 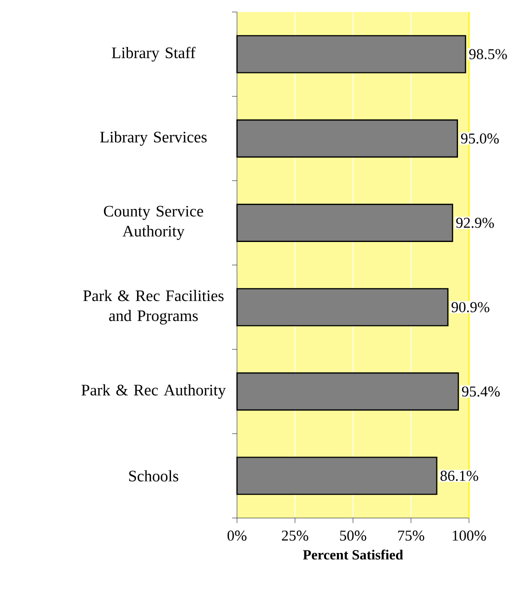 I want to click on x-axis-title: Percent Satisfied, so click(x=353, y=555).